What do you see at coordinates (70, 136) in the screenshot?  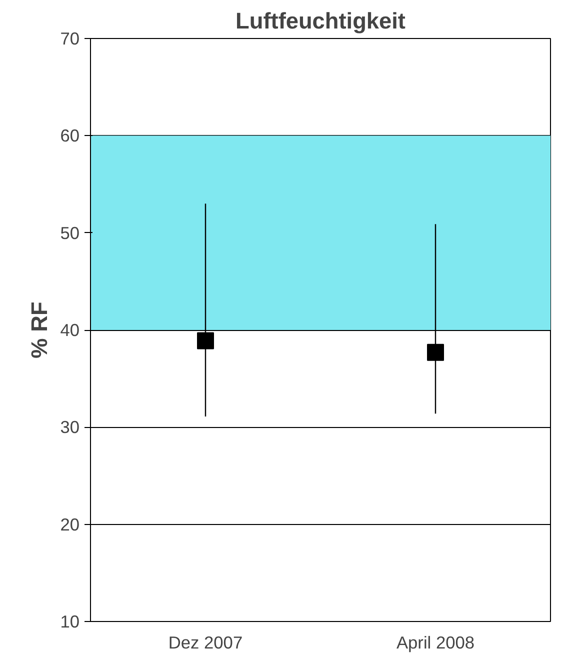 I see `y-tick-label: 60` at bounding box center [70, 136].